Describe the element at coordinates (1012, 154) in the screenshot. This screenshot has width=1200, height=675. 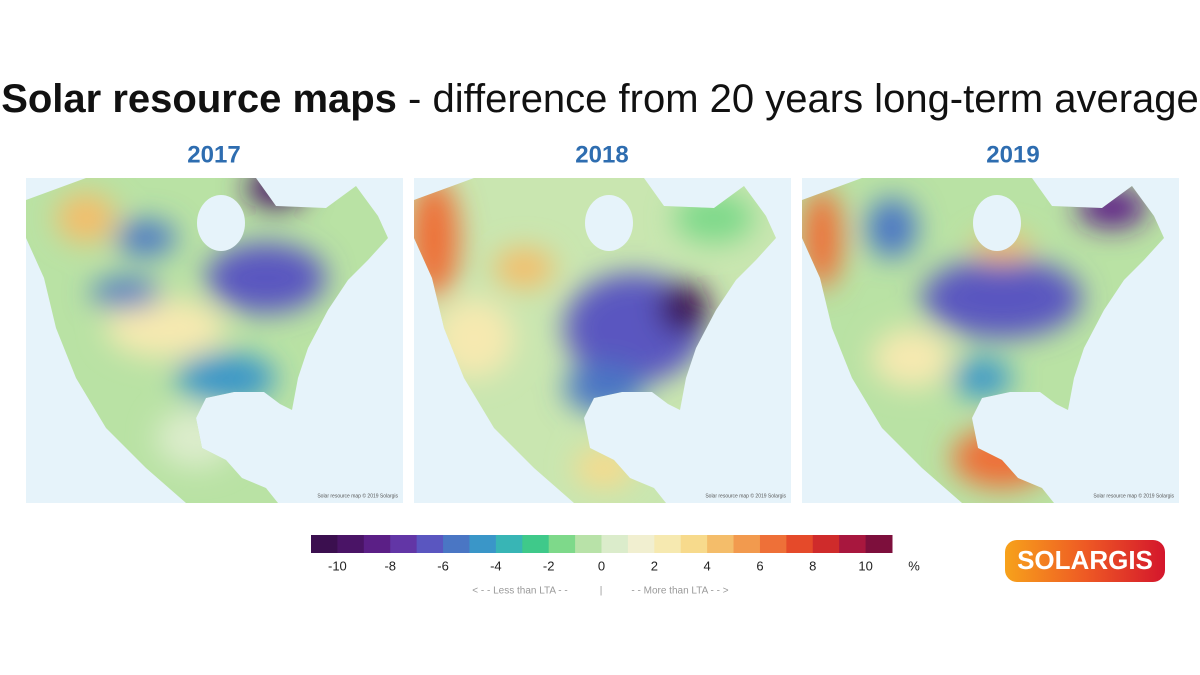
I see `map-year: 2019` at that location.